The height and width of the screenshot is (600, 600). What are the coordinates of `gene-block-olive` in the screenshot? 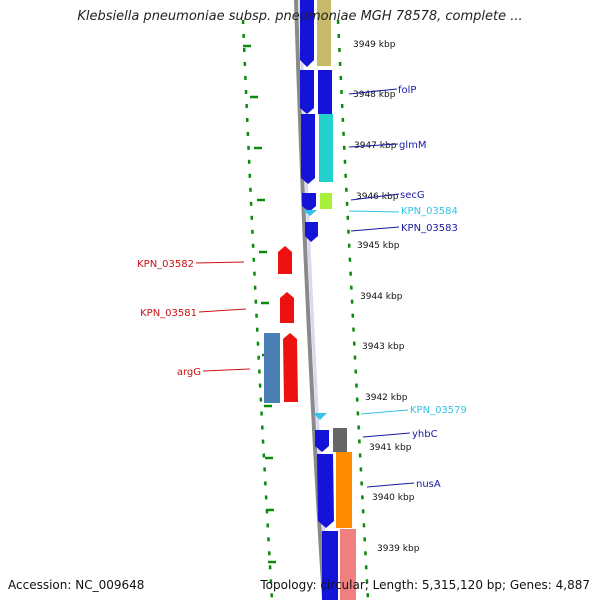 It's located at (324, 33).